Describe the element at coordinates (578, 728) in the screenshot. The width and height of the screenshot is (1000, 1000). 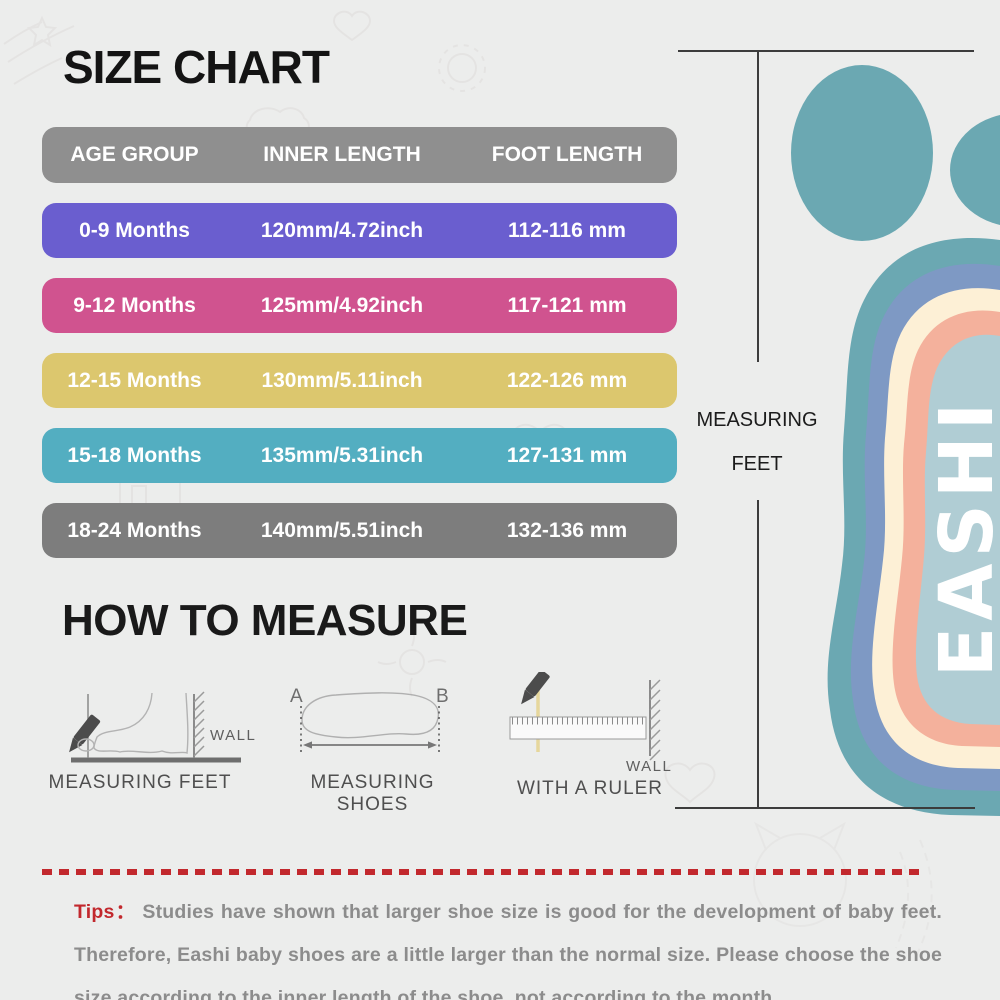
I see `ruler-icon` at that location.